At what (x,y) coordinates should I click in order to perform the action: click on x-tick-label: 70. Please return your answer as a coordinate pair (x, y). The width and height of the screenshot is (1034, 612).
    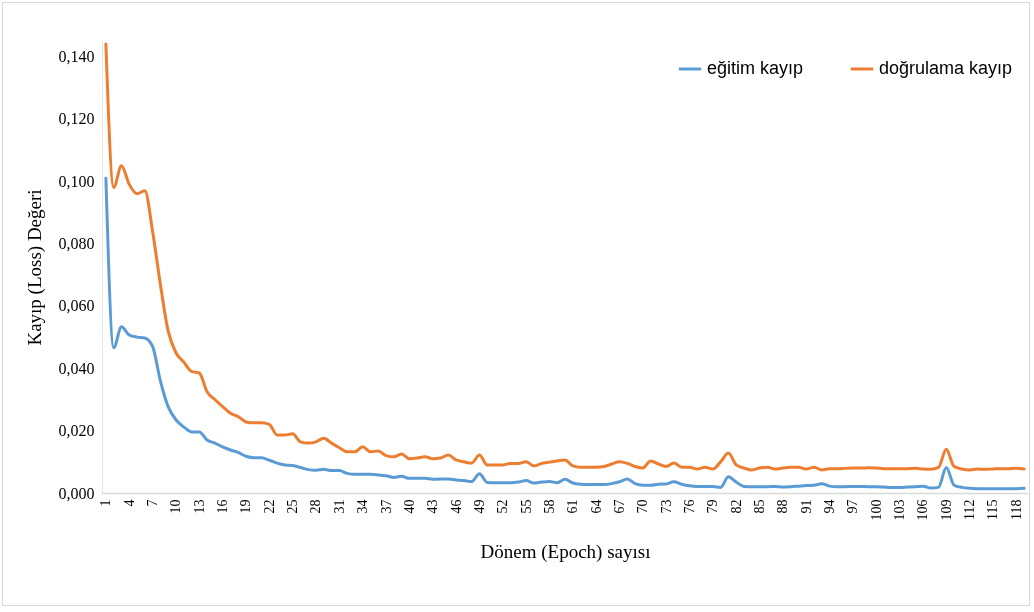
    Looking at the image, I should click on (643, 506).